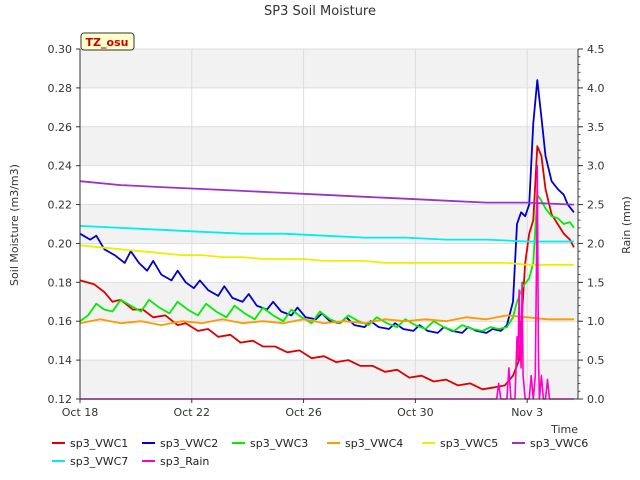 Image resolution: width=640 pixels, height=480 pixels. I want to click on y2-tick-label: 1.5, so click(596, 282).